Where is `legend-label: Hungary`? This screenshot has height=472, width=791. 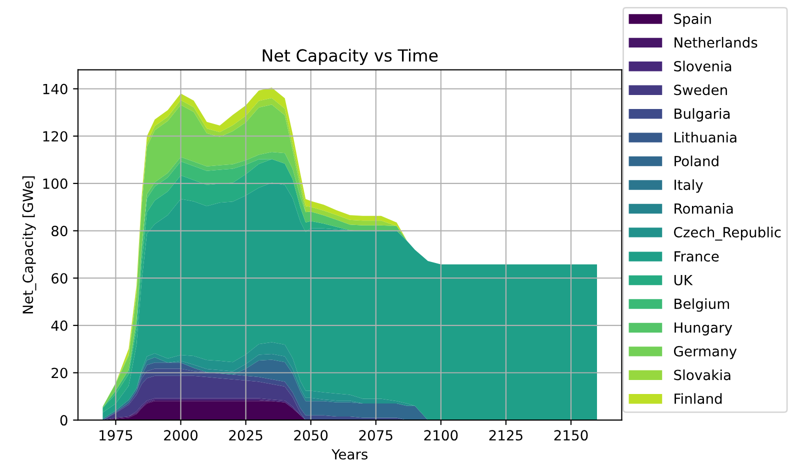 legend-label: Hungary is located at coordinates (703, 329).